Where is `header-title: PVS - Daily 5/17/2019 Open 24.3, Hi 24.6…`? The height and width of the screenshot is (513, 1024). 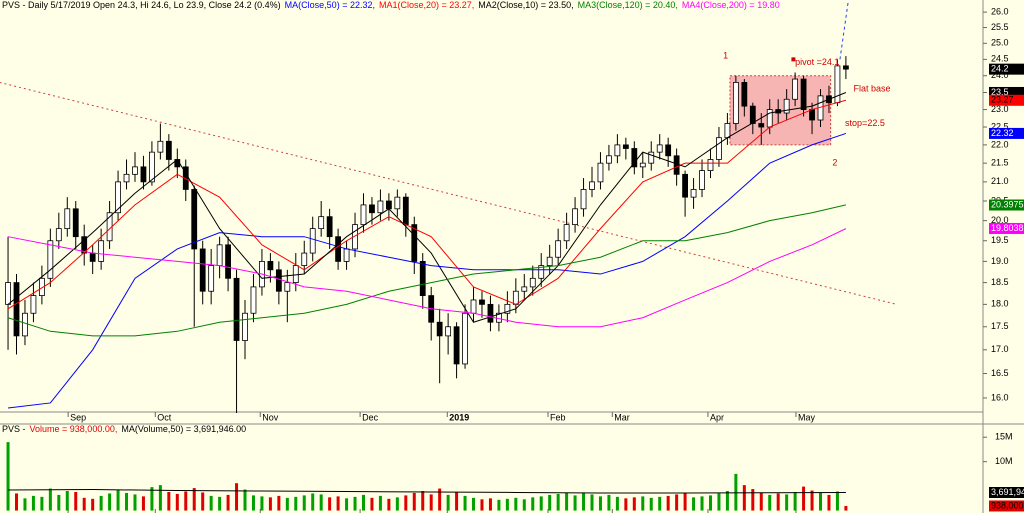
header-title: PVS - Daily 5/17/2019 Open 24.3, Hi 24.6… is located at coordinates (141, 5).